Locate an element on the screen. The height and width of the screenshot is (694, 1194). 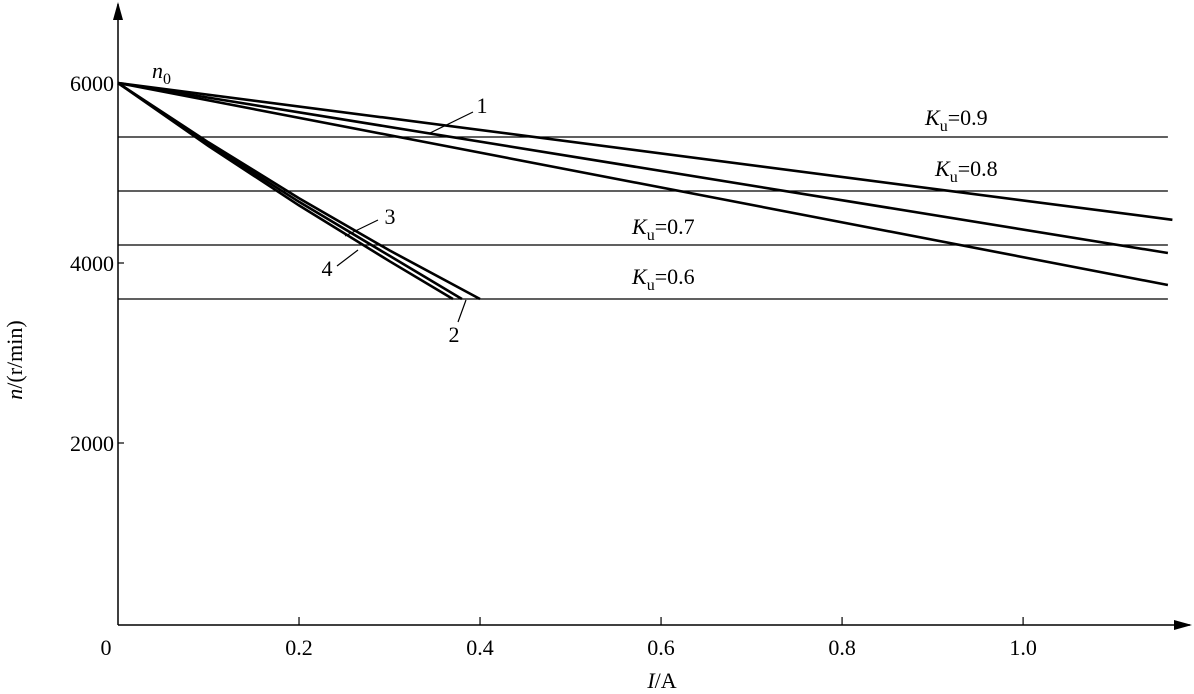
series-label: 2 is located at coordinates (454, 334).